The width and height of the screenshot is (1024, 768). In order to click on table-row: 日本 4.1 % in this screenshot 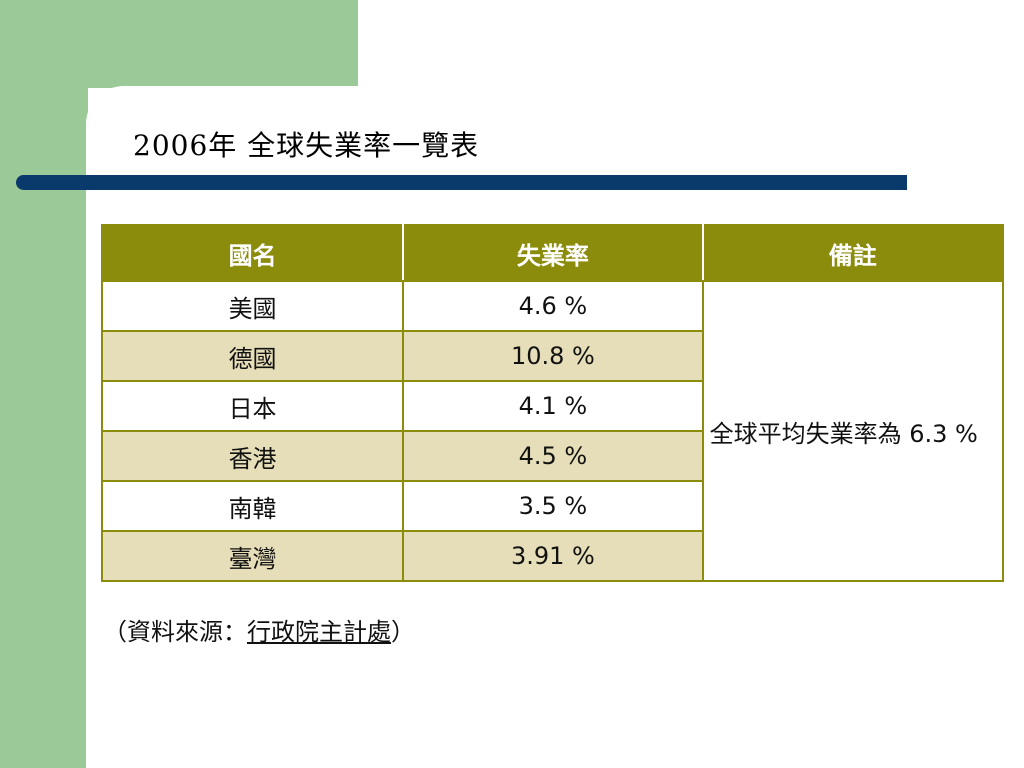, I will do `click(551, 406)`.